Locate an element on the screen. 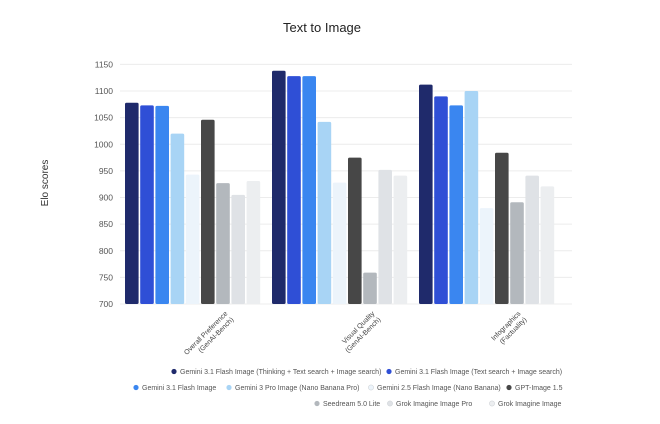  y-axis-label: Elo scores is located at coordinates (45, 183).